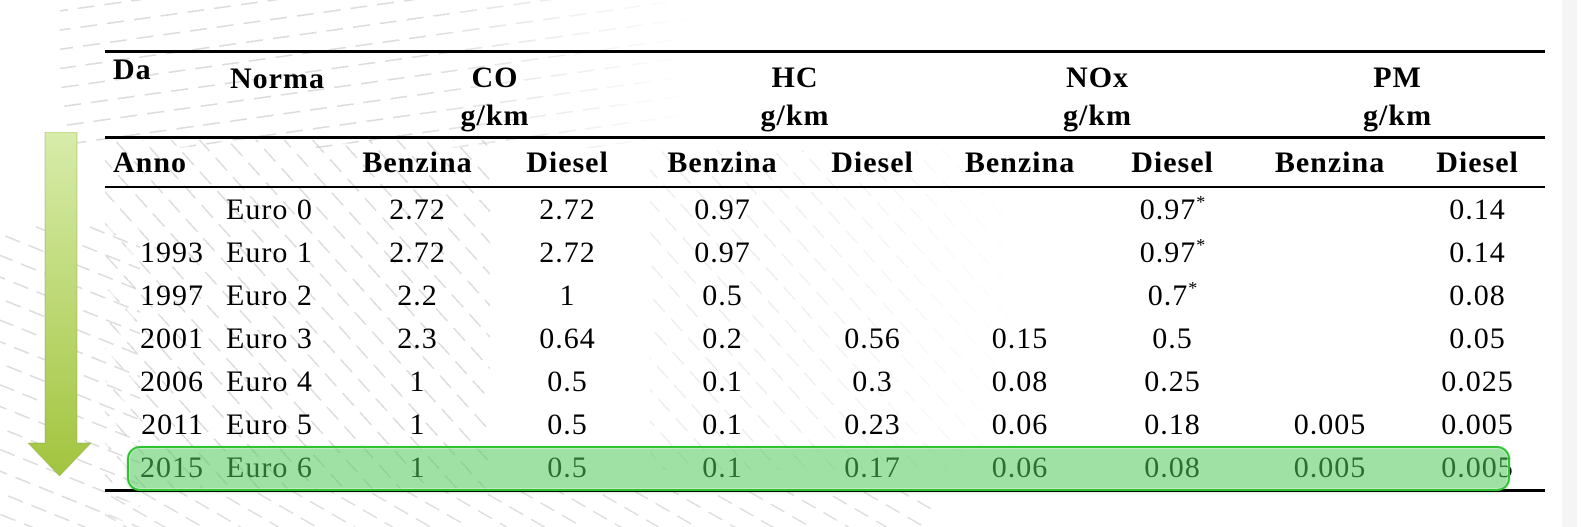  Describe the element at coordinates (277, 96) in the screenshot. I see `header-norma-cell: Norma` at that location.